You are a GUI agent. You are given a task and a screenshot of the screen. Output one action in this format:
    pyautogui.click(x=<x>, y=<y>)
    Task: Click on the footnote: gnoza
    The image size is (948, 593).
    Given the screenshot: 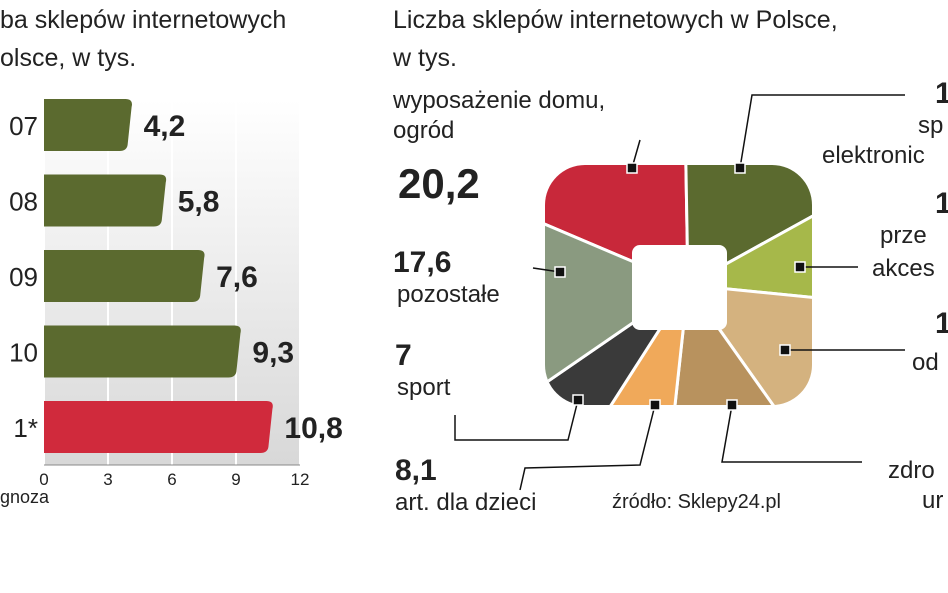 What is the action you would take?
    pyautogui.click(x=25, y=497)
    